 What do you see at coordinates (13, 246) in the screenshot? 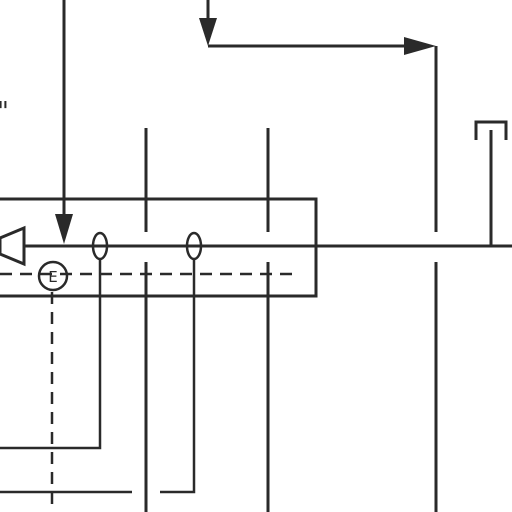
I see `horn-symbol` at bounding box center [13, 246].